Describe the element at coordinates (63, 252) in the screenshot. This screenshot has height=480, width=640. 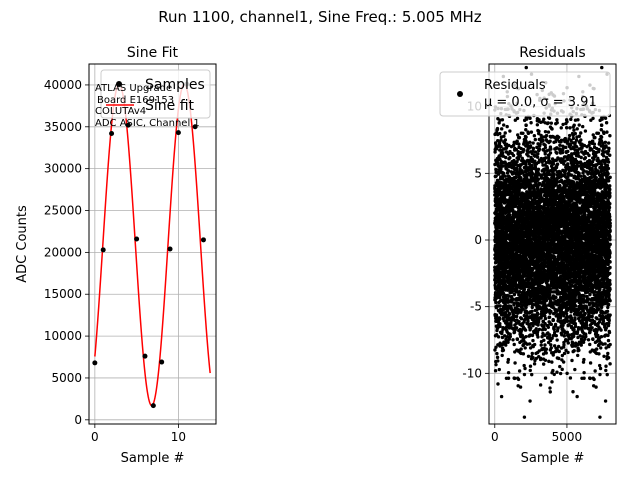
I see `sine-fit-ytick-label: 20000` at that location.